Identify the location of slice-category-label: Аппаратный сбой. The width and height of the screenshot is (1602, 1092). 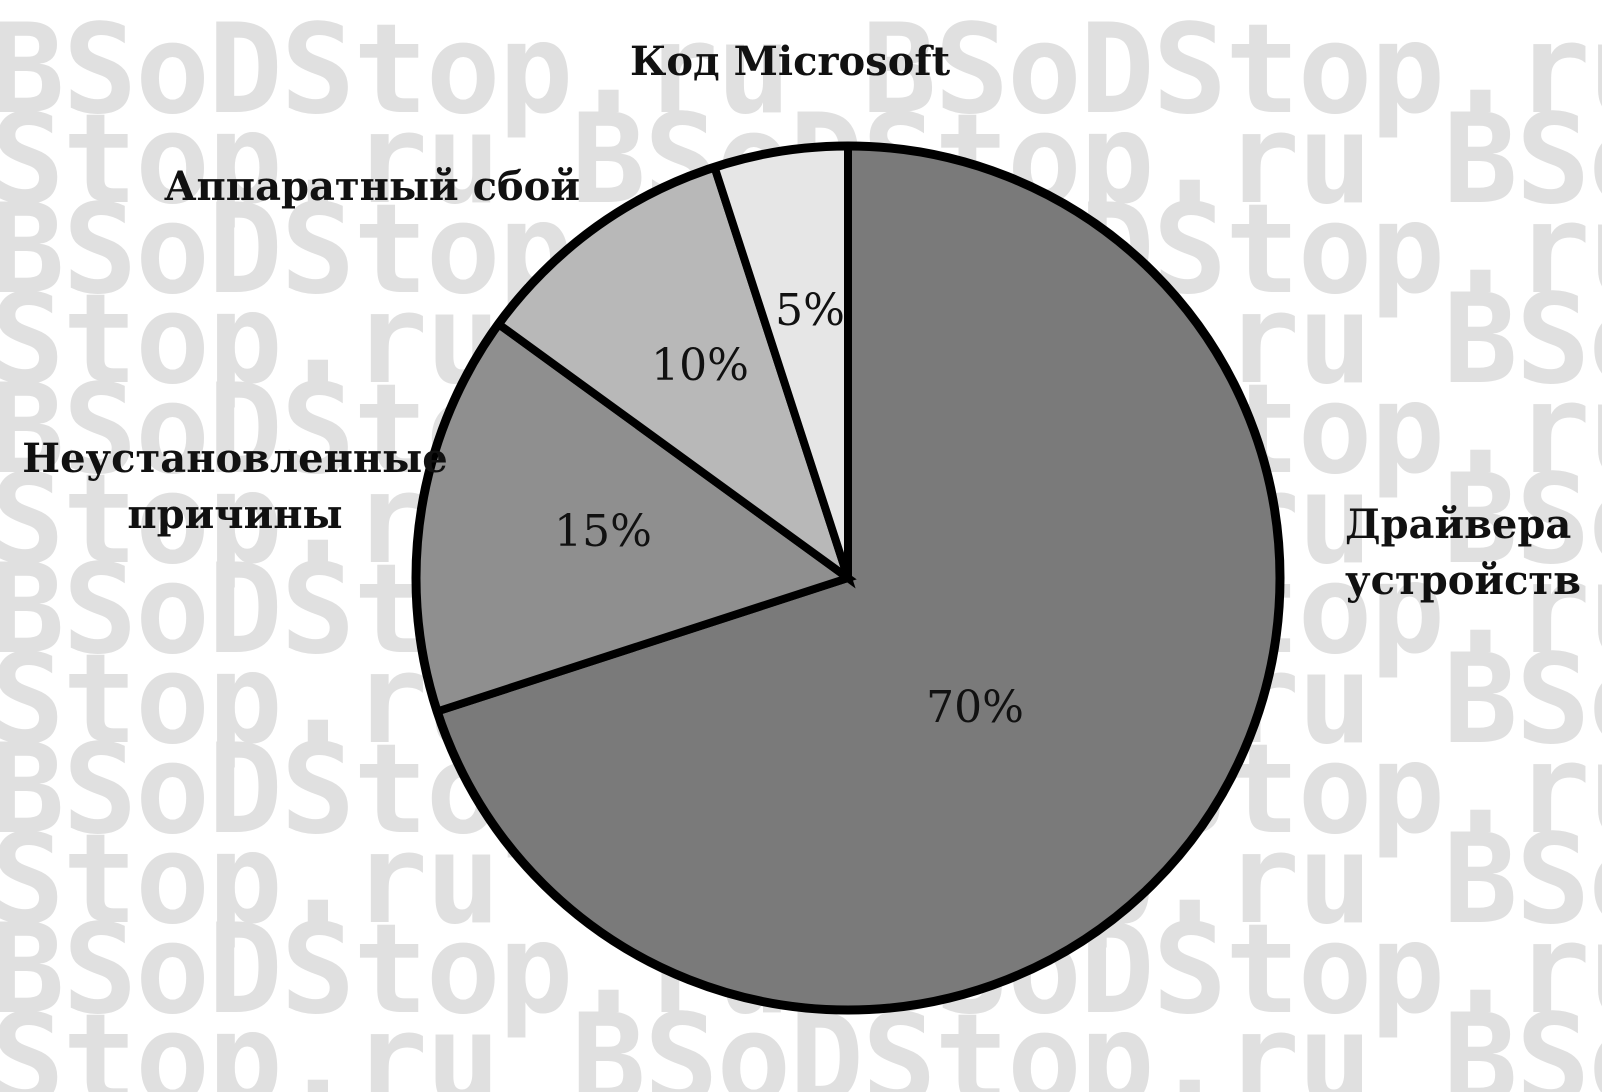
(372, 186).